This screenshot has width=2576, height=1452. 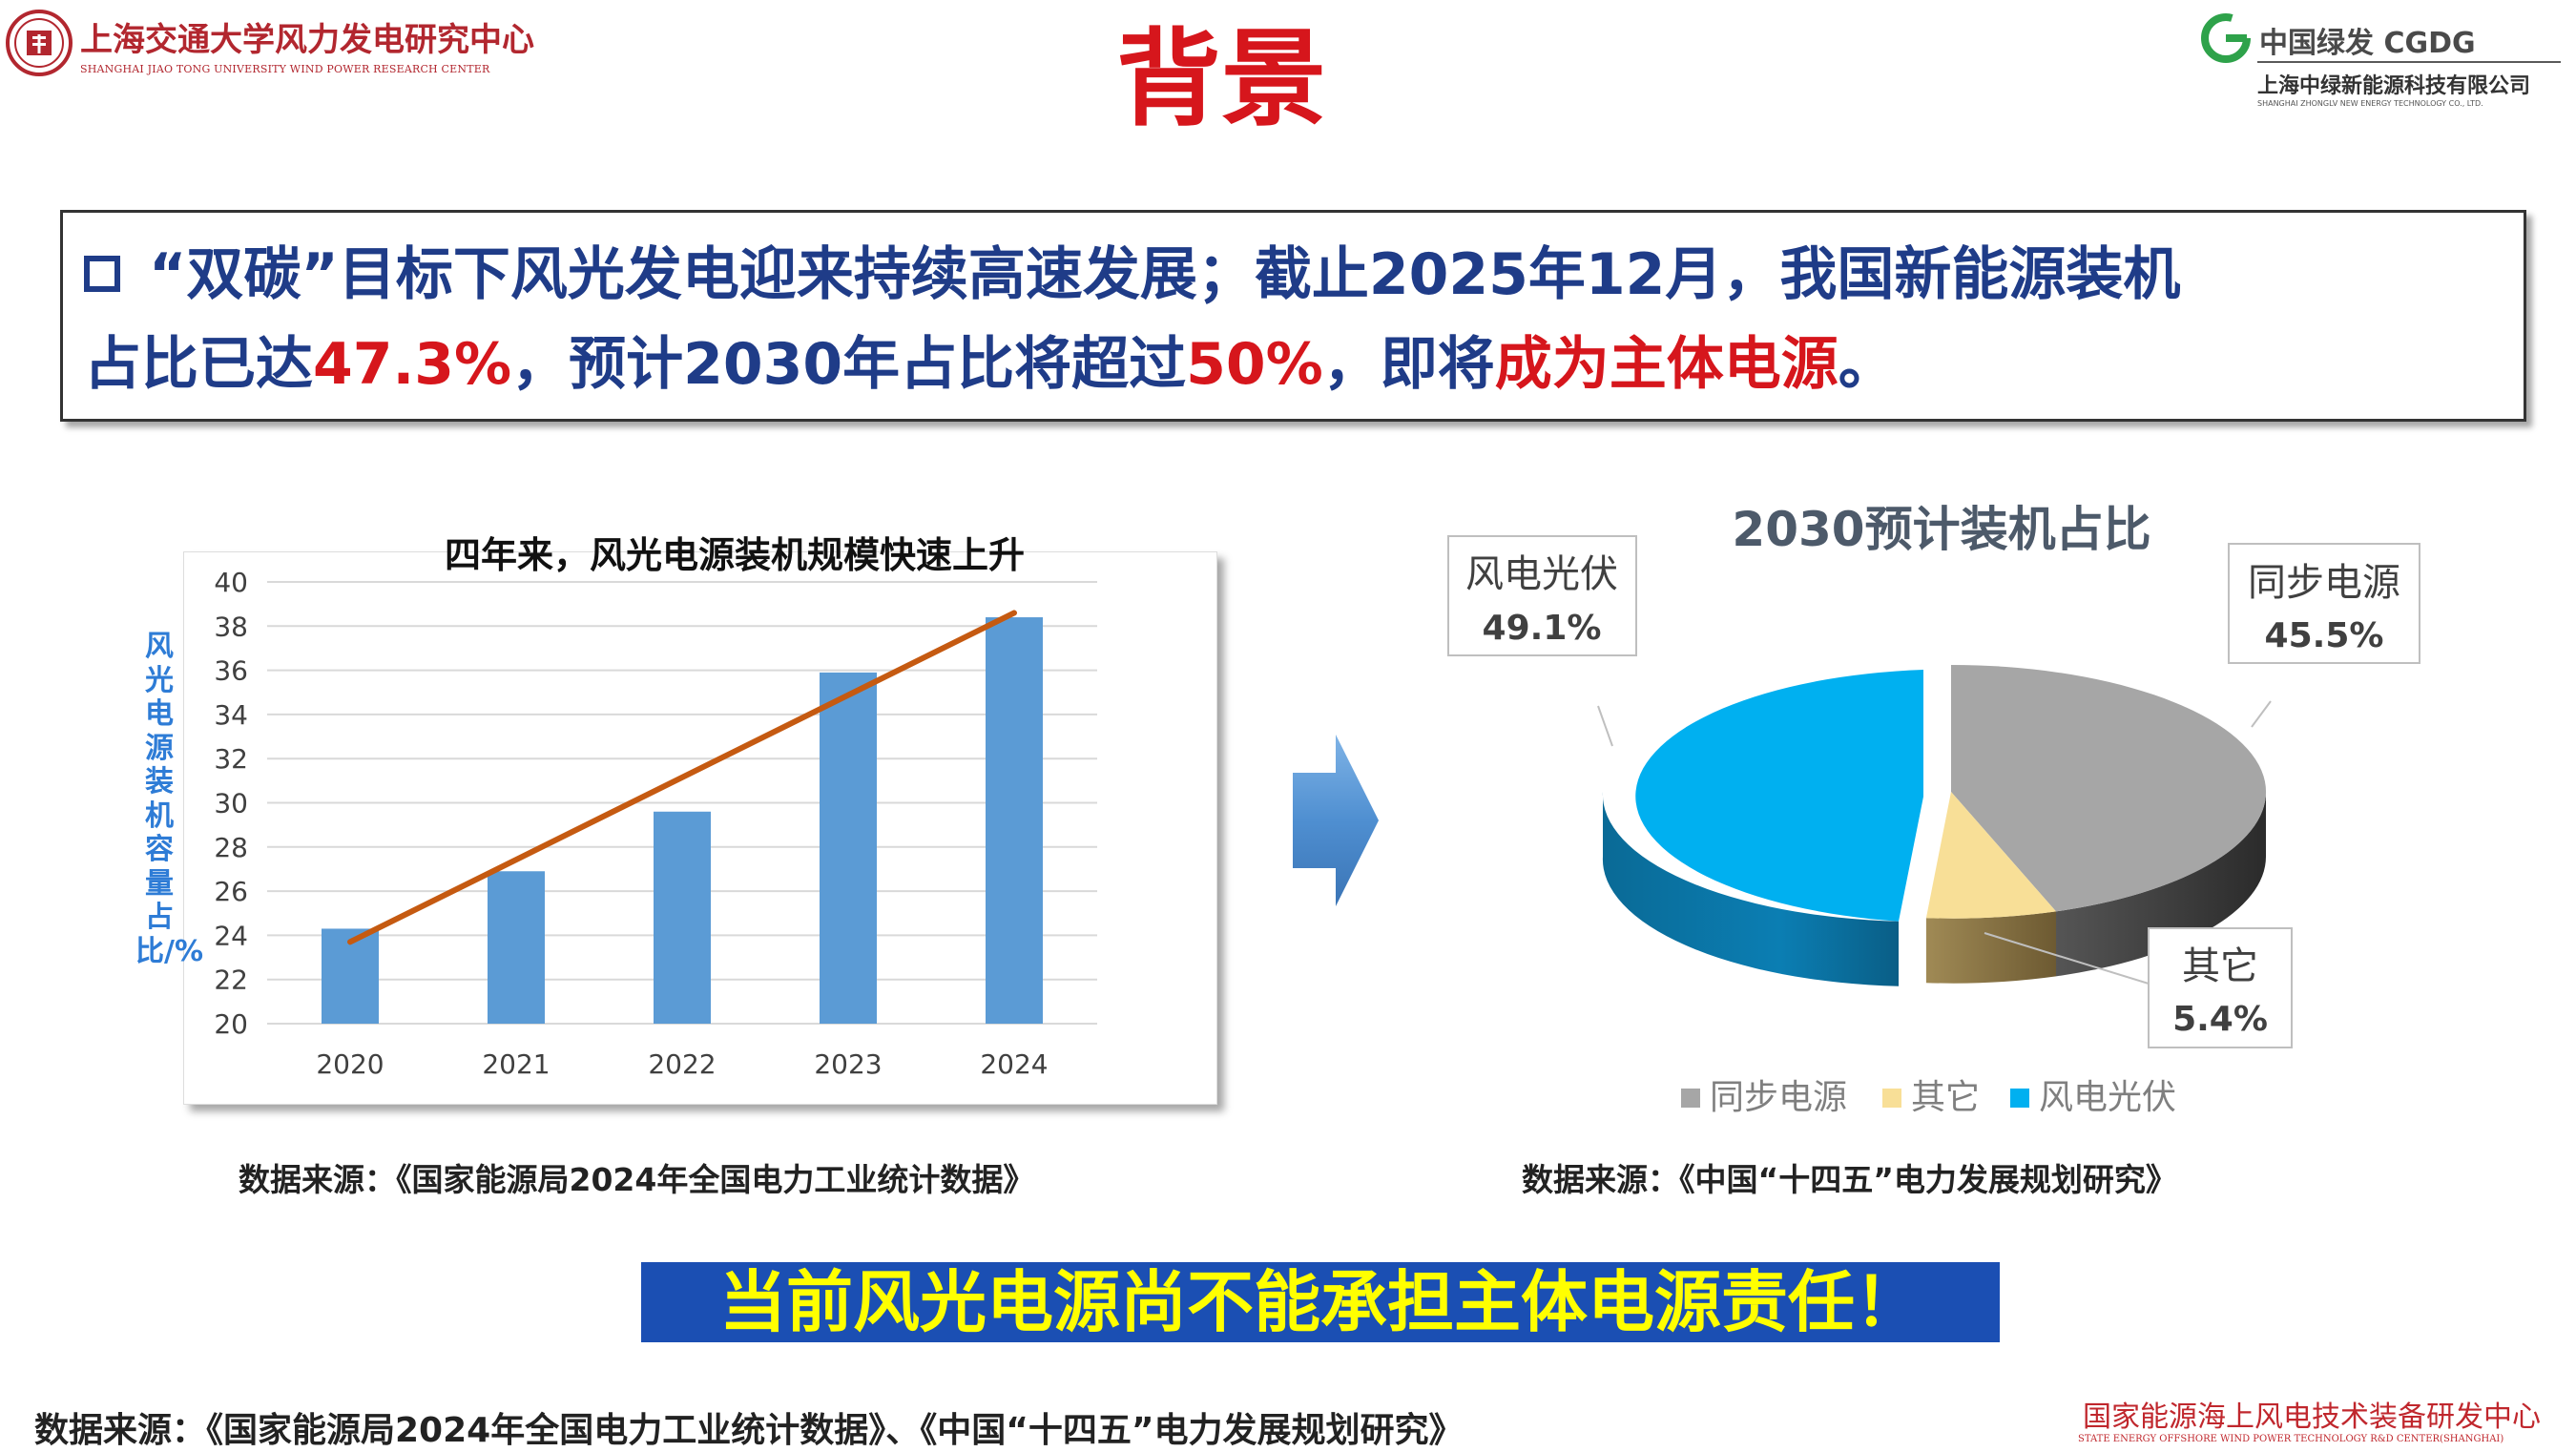 I want to click on legend-sync: 同步电源, so click(x=1778, y=1097).